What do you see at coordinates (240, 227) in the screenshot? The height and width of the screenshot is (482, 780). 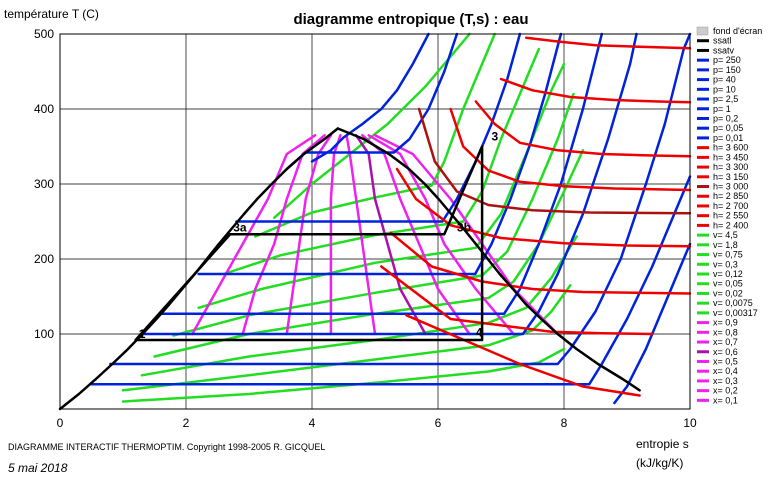 I see `cycle-point-label: 3a` at bounding box center [240, 227].